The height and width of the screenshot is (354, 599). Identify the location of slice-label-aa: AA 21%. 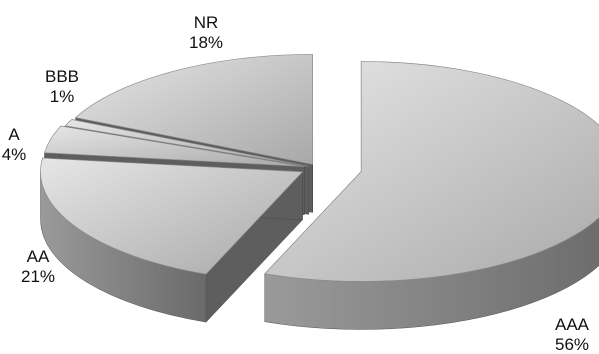
(38, 266).